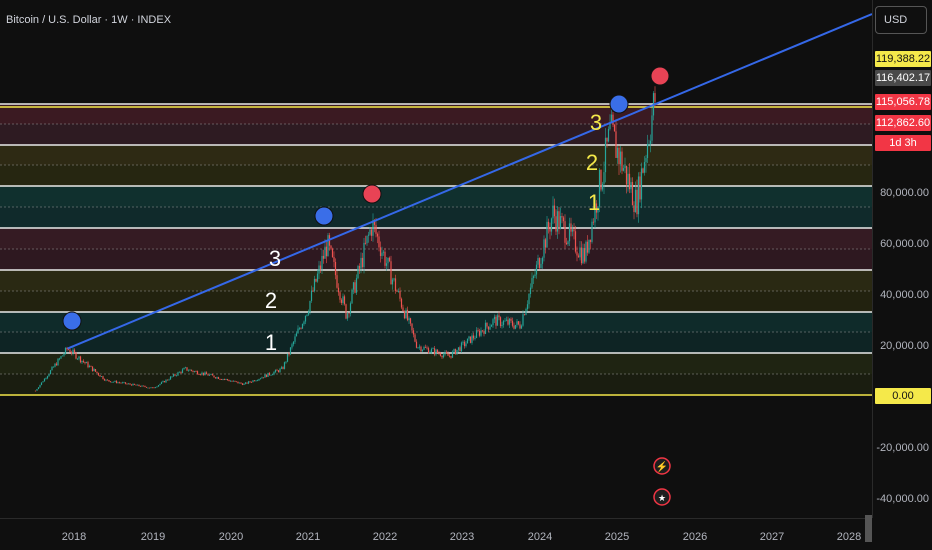 Image resolution: width=932 pixels, height=550 pixels. What do you see at coordinates (462, 537) in the screenshot?
I see `time-tick-label: 2023` at bounding box center [462, 537].